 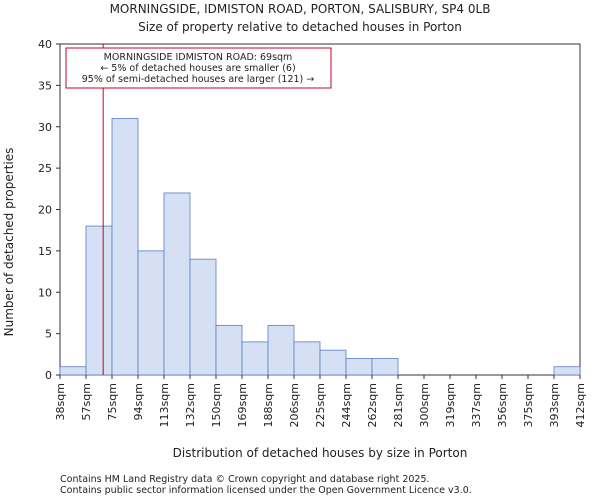 I want to click on x-tick-label: 393sqm, so click(x=554, y=405).